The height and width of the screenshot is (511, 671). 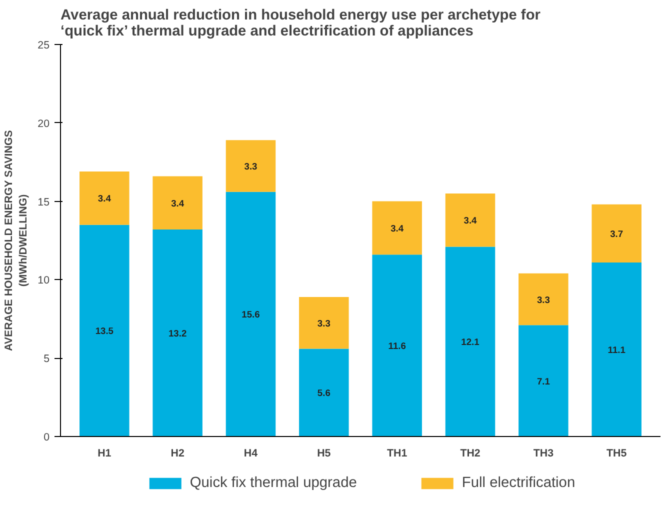 I want to click on y-tick-label: 5, so click(x=47, y=359).